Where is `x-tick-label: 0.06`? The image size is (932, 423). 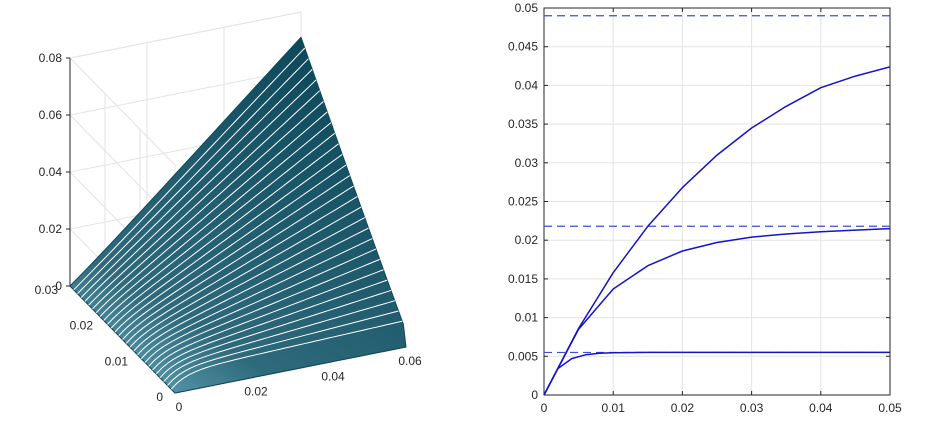 x-tick-label: 0.06 is located at coordinates (410, 361).